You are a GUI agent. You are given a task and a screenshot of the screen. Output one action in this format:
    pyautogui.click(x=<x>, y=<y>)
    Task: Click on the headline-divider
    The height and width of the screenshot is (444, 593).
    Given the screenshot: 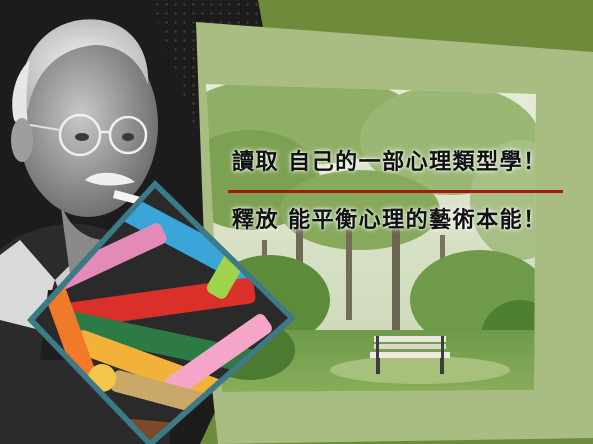 What is the action you would take?
    pyautogui.click(x=395, y=191)
    